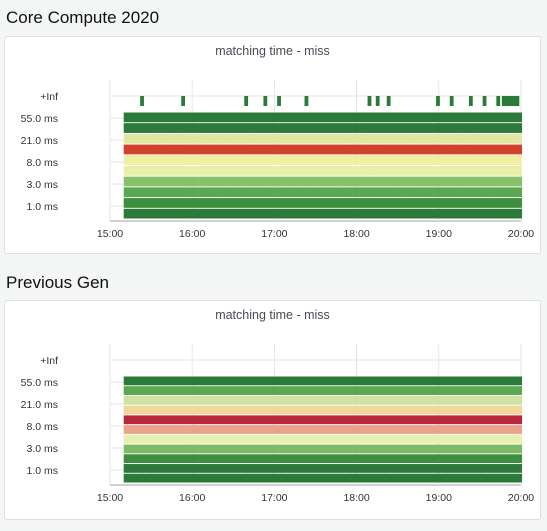 Image resolution: width=547 pixels, height=531 pixels. Describe the element at coordinates (110, 498) in the screenshot. I see `x-tick-label: 15:00` at that location.